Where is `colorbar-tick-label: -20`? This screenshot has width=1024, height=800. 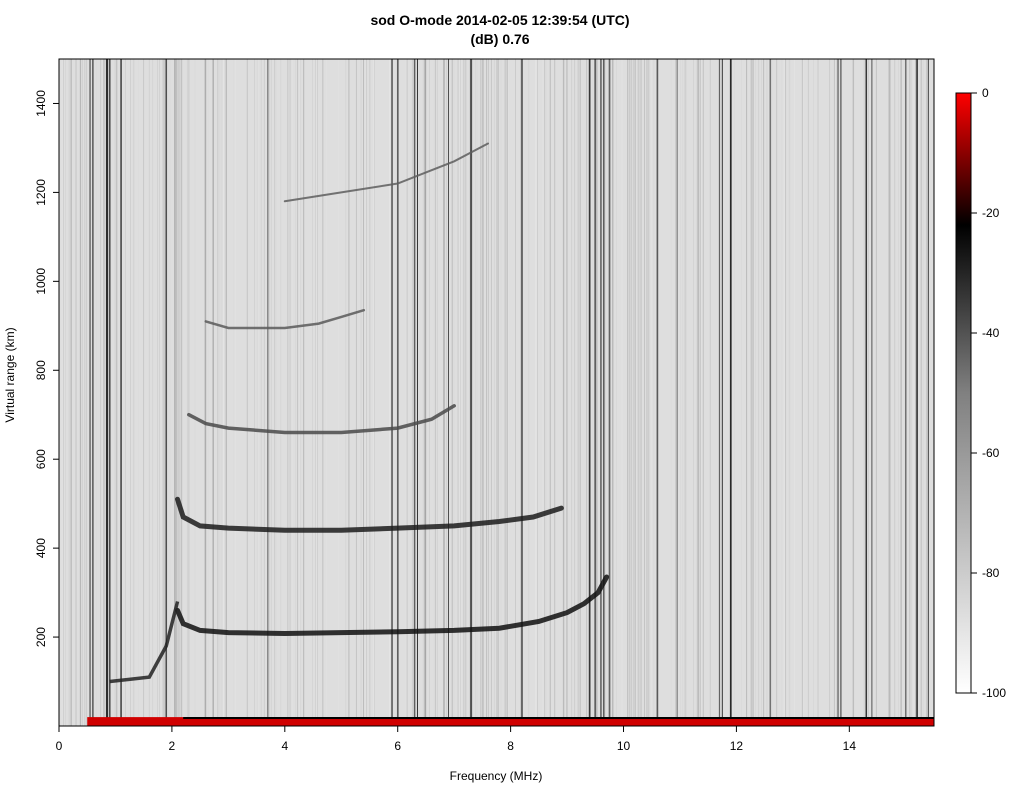
colorbar-tick-label: -20 is located at coordinates (991, 213).